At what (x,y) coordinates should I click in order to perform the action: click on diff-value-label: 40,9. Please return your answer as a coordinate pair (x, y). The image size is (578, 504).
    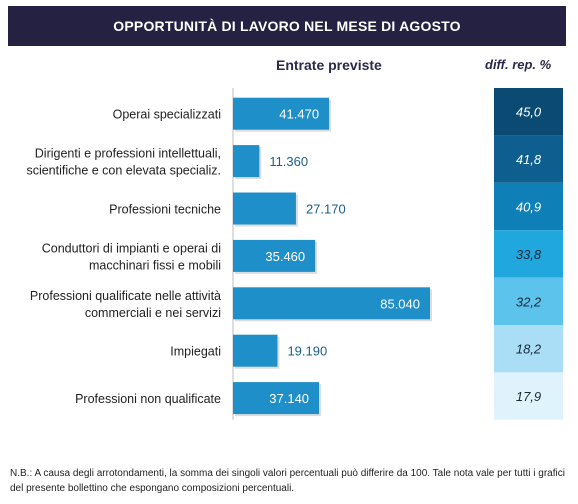
    Looking at the image, I should click on (528, 207).